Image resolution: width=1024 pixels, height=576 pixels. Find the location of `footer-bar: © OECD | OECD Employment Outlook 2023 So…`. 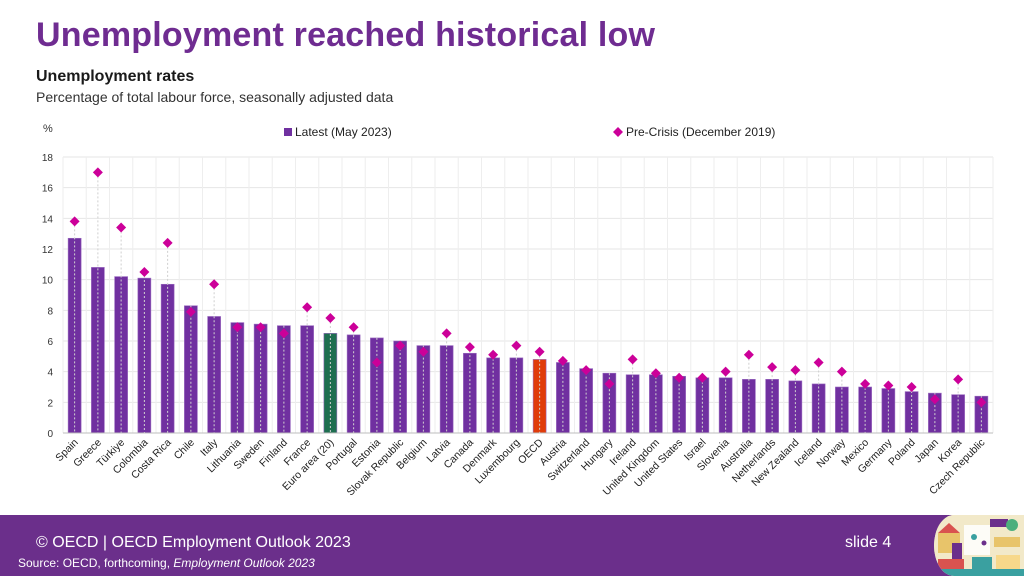

footer-bar: © OECD | OECD Employment Outlook 2023 So… is located at coordinates (512, 545).